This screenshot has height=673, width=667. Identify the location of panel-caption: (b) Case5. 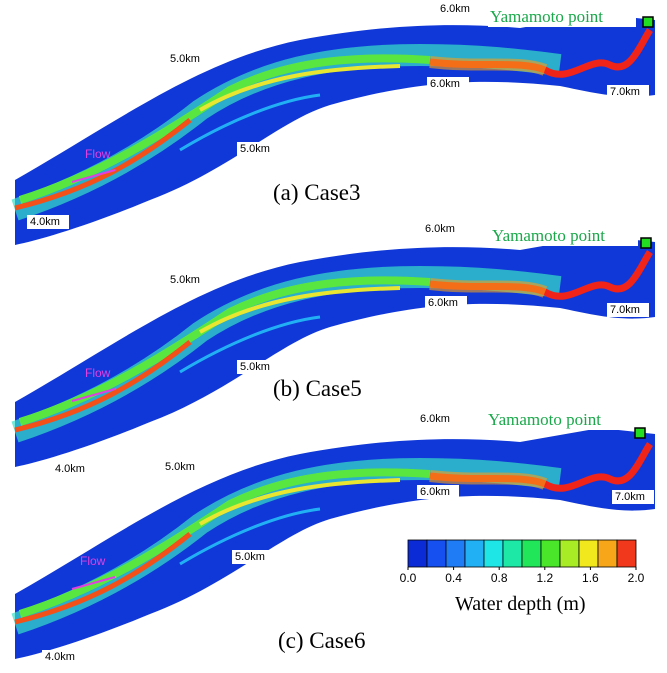
(317, 388).